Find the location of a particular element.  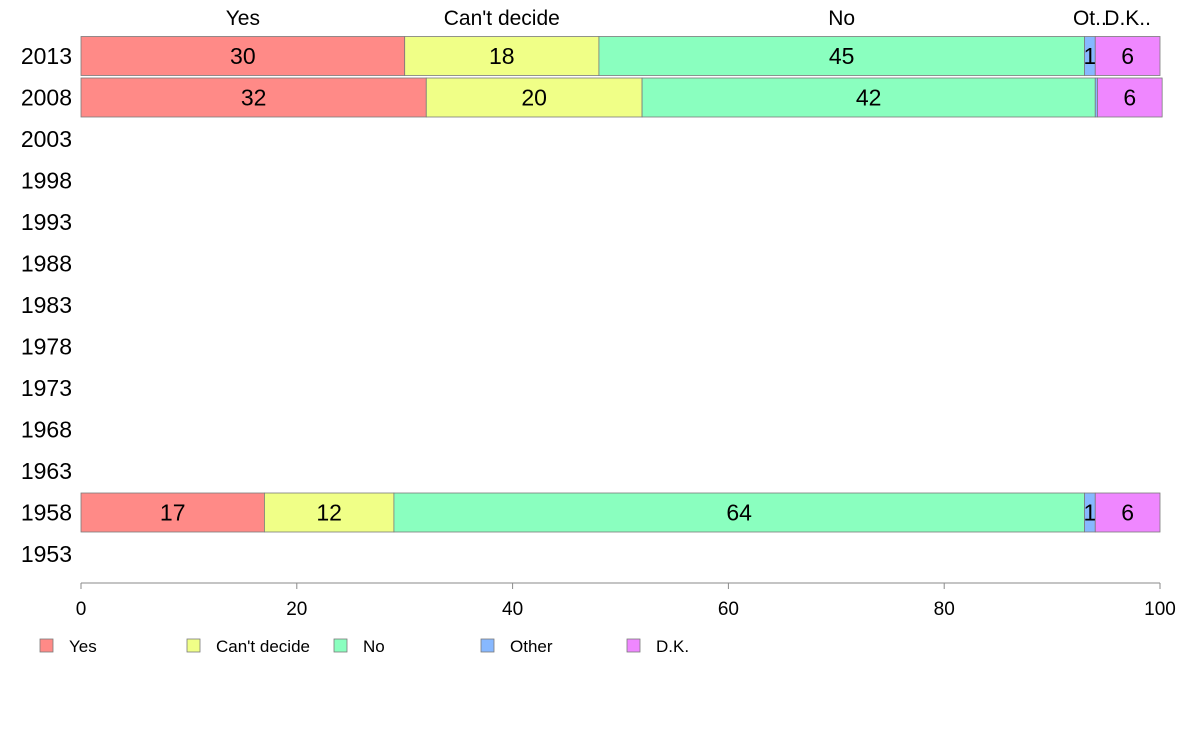

x-tick-label: 60 is located at coordinates (728, 609).